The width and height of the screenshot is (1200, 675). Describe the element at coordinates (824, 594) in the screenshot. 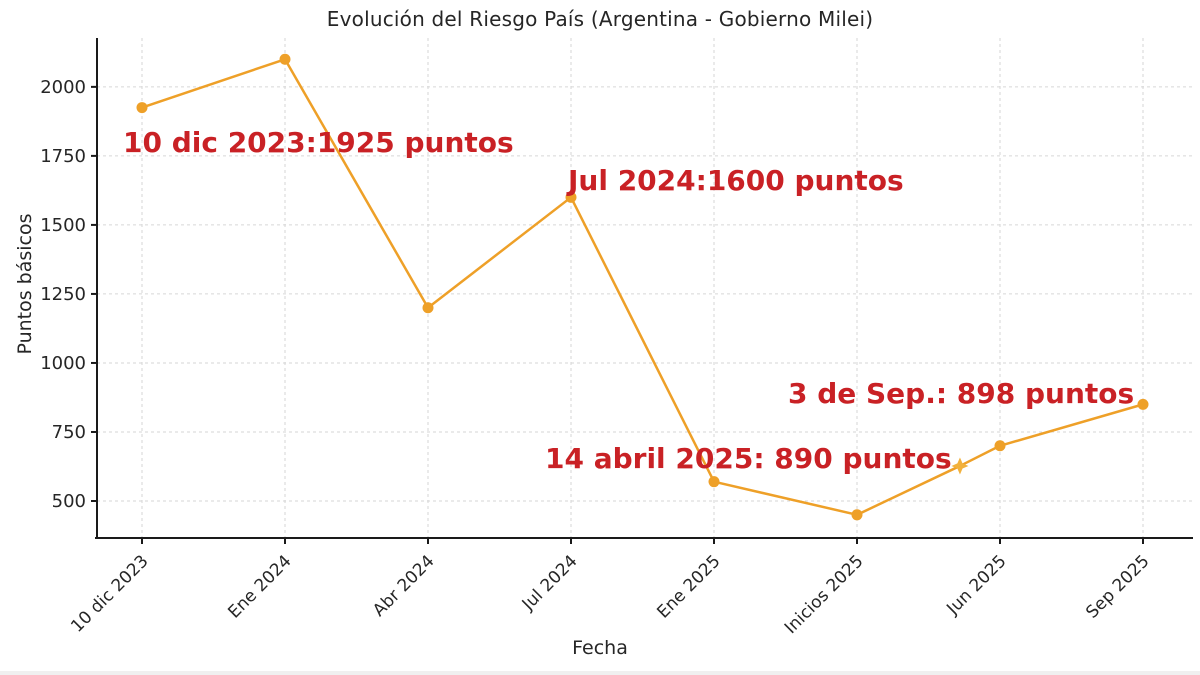

I see `x-tick-label: Inicios 2025` at that location.